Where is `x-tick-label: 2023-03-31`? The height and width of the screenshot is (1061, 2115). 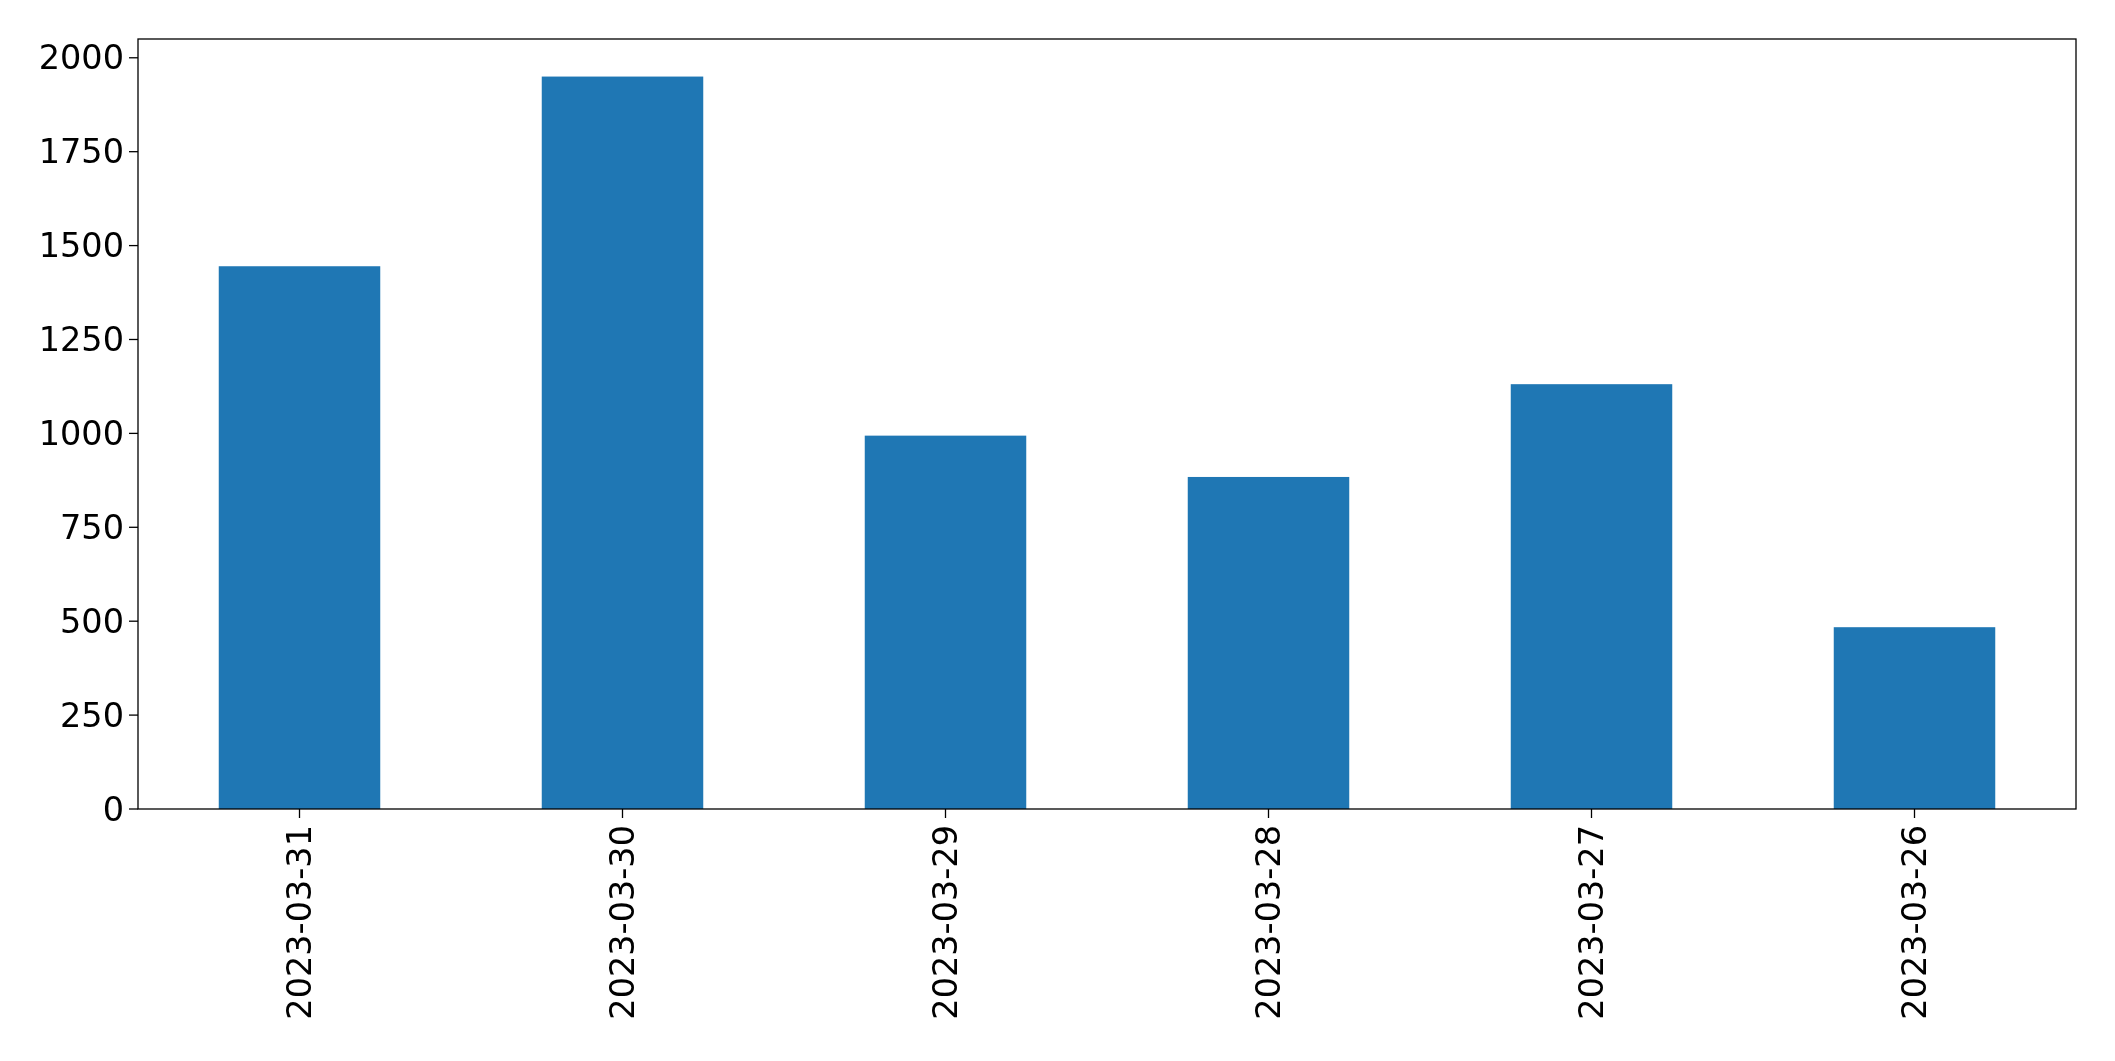 x-tick-label: 2023-03-31 is located at coordinates (299, 922).